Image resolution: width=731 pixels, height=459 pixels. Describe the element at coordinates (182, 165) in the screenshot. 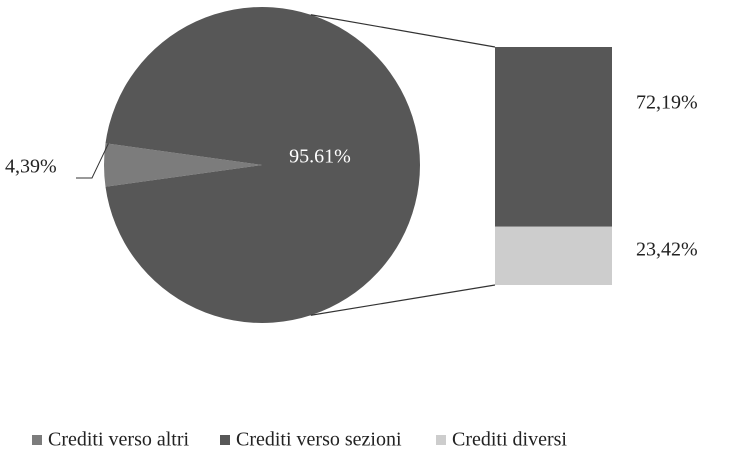

I see `pie-slice` at that location.